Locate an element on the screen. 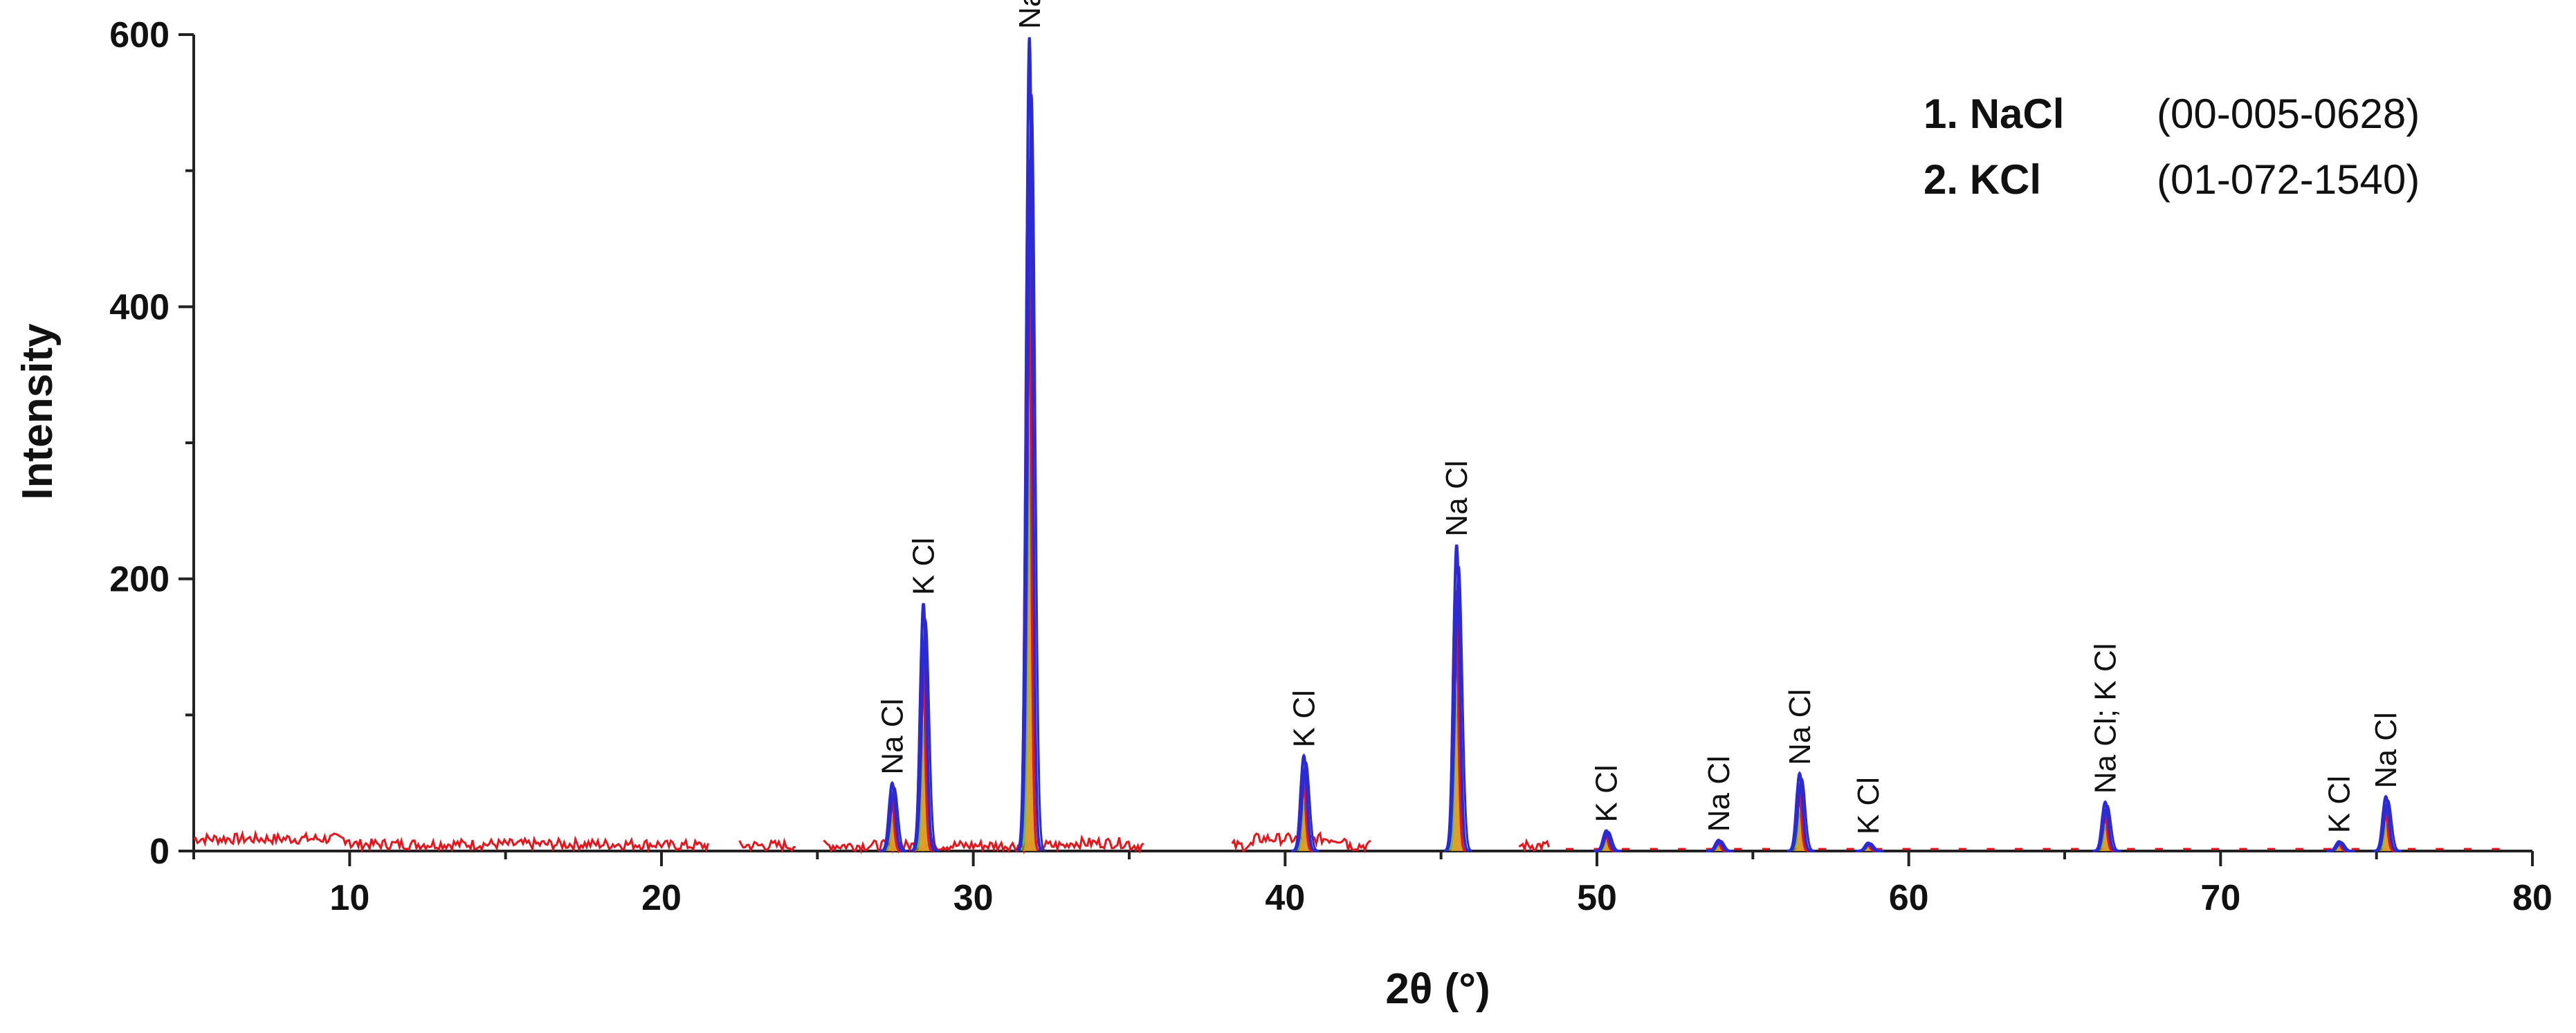 The height and width of the screenshot is (1033, 2576). peak-label-5: Na Cl is located at coordinates (1457, 498).